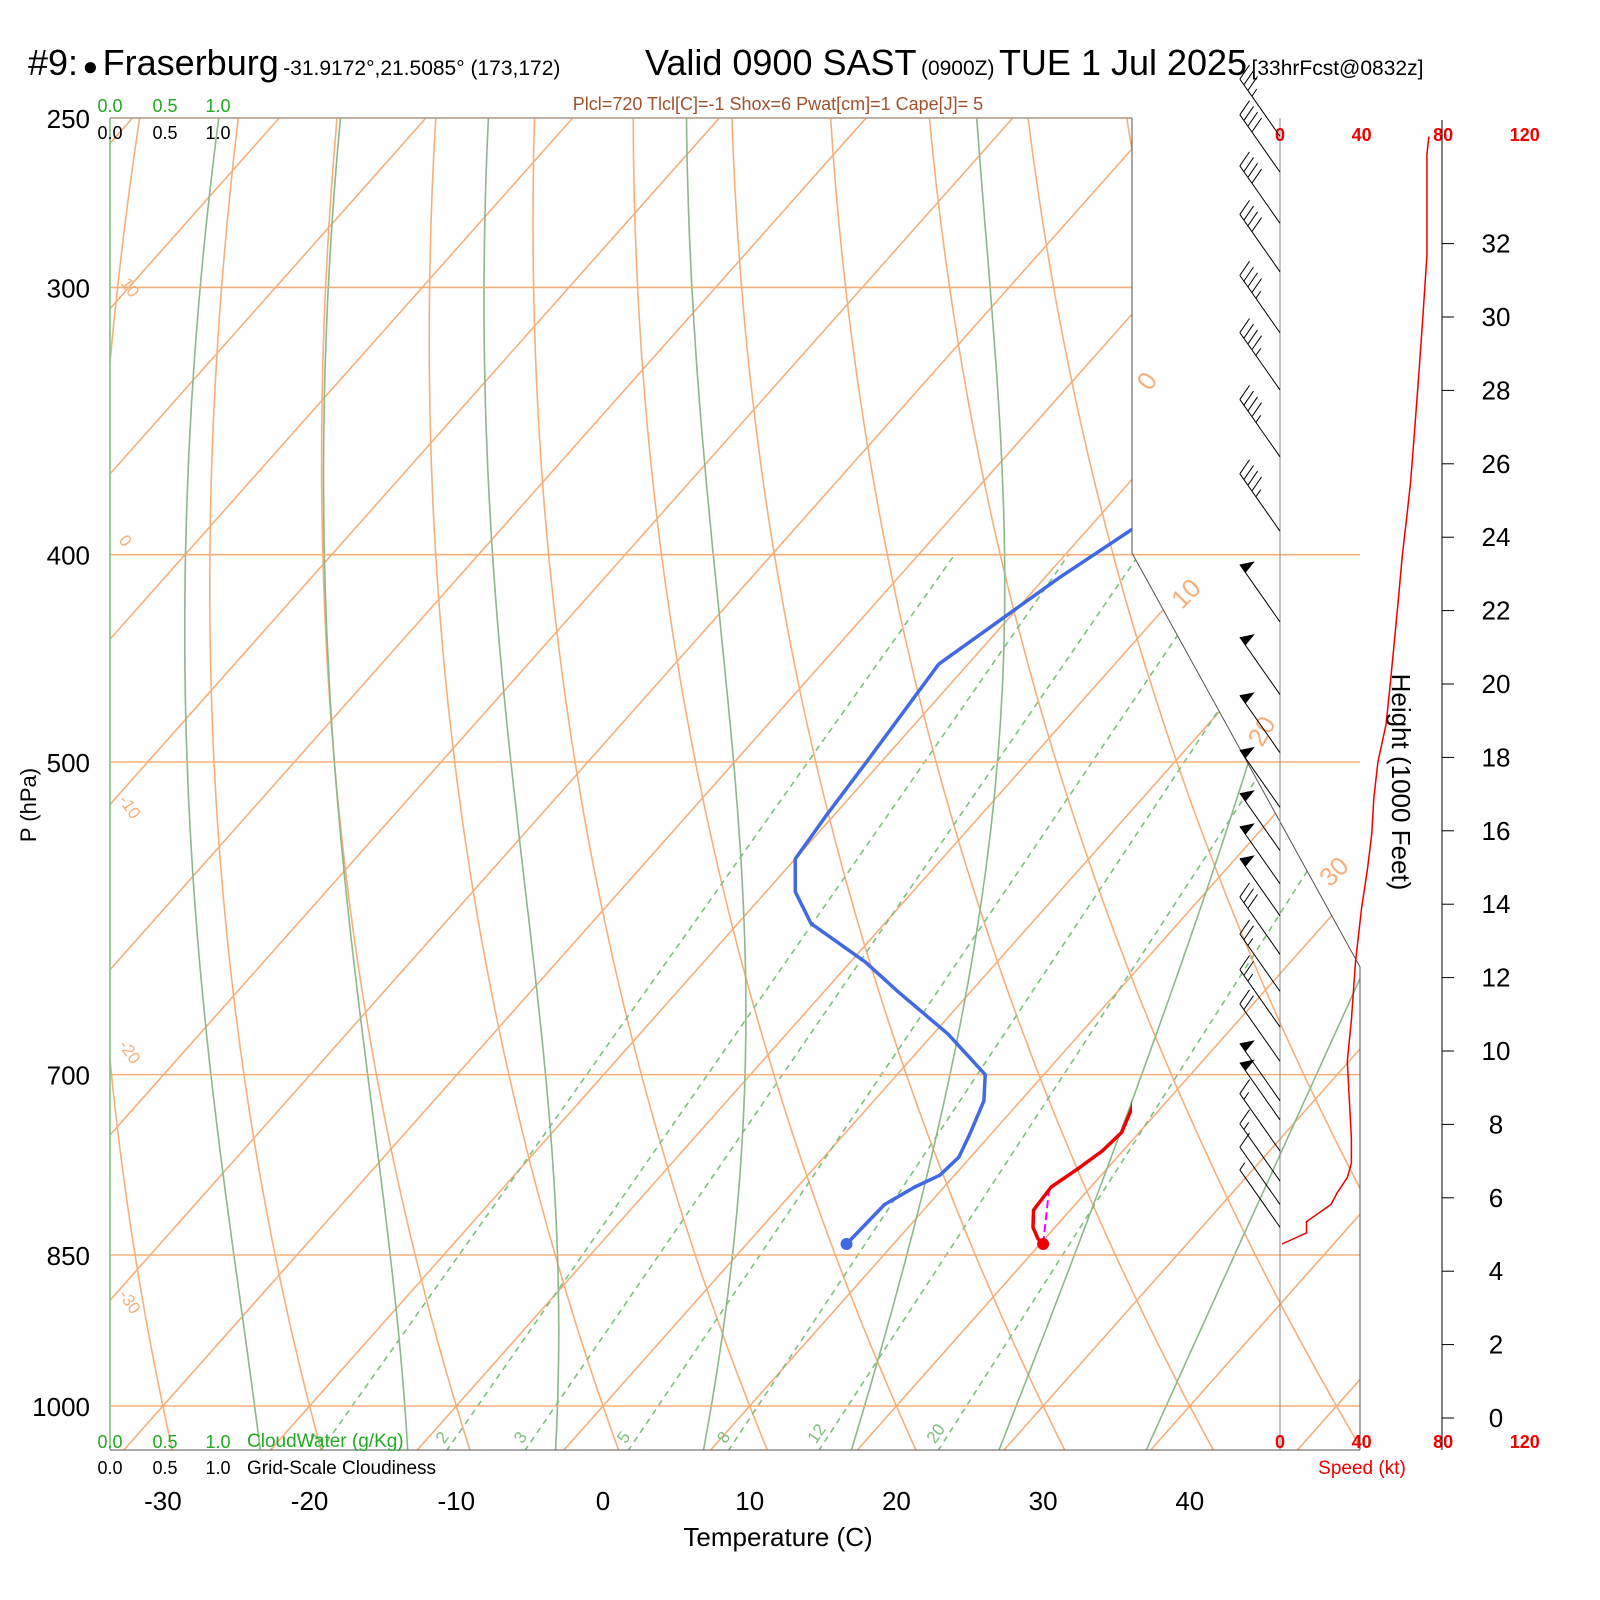 This screenshot has width=1600, height=1600. What do you see at coordinates (442, 1437) in the screenshot?
I see `mixing-ratio-label: 2` at bounding box center [442, 1437].